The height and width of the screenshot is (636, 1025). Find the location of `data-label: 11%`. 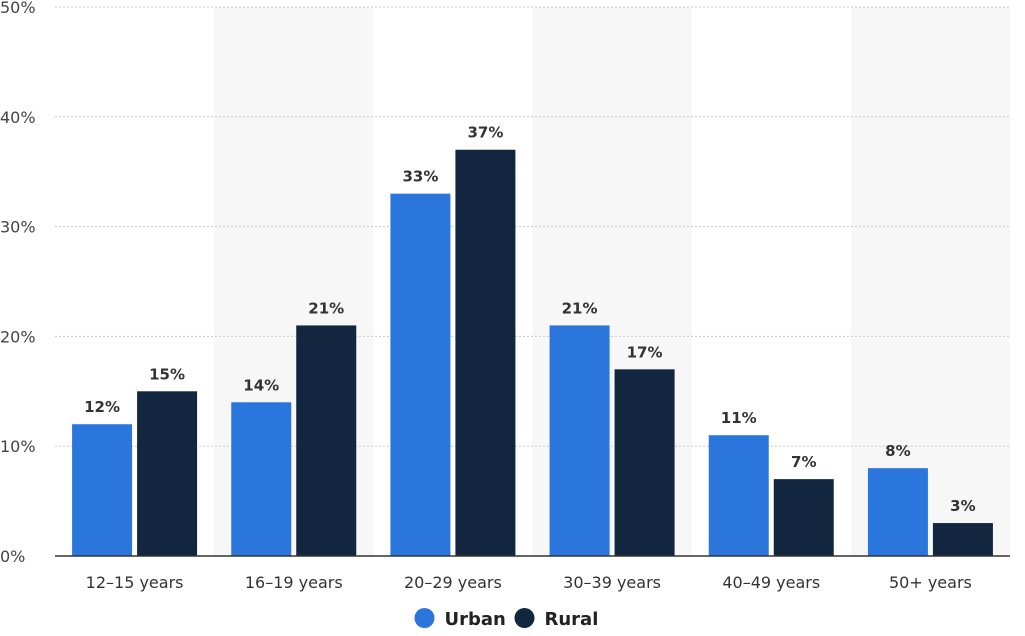

data-label: 11% is located at coordinates (739, 418).